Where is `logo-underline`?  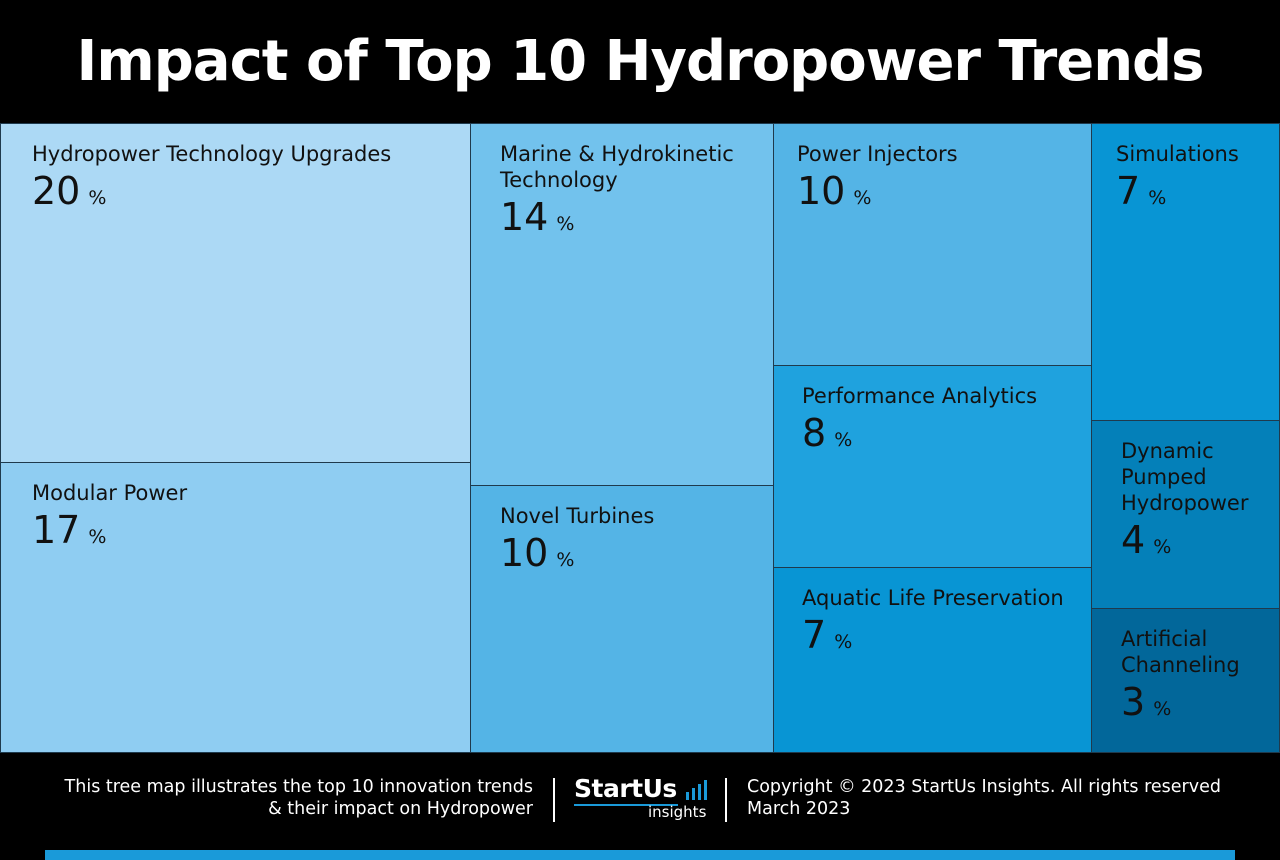
logo-underline is located at coordinates (626, 805).